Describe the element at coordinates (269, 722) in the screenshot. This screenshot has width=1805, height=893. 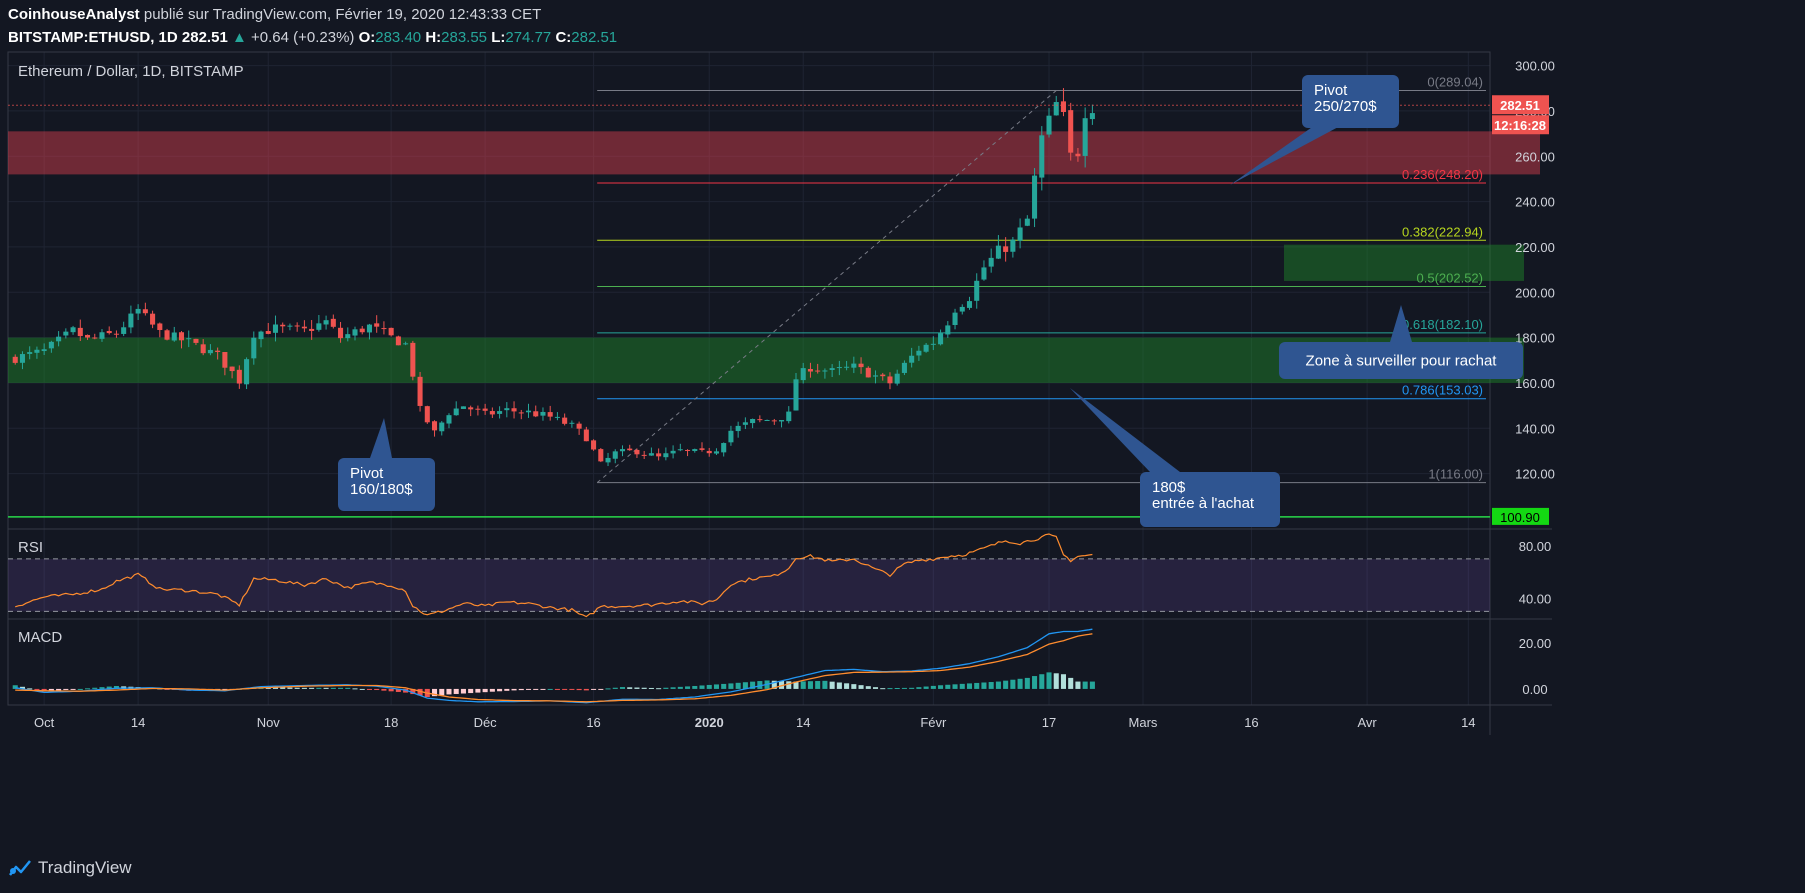
I see `x-tick-label: Nov` at that location.